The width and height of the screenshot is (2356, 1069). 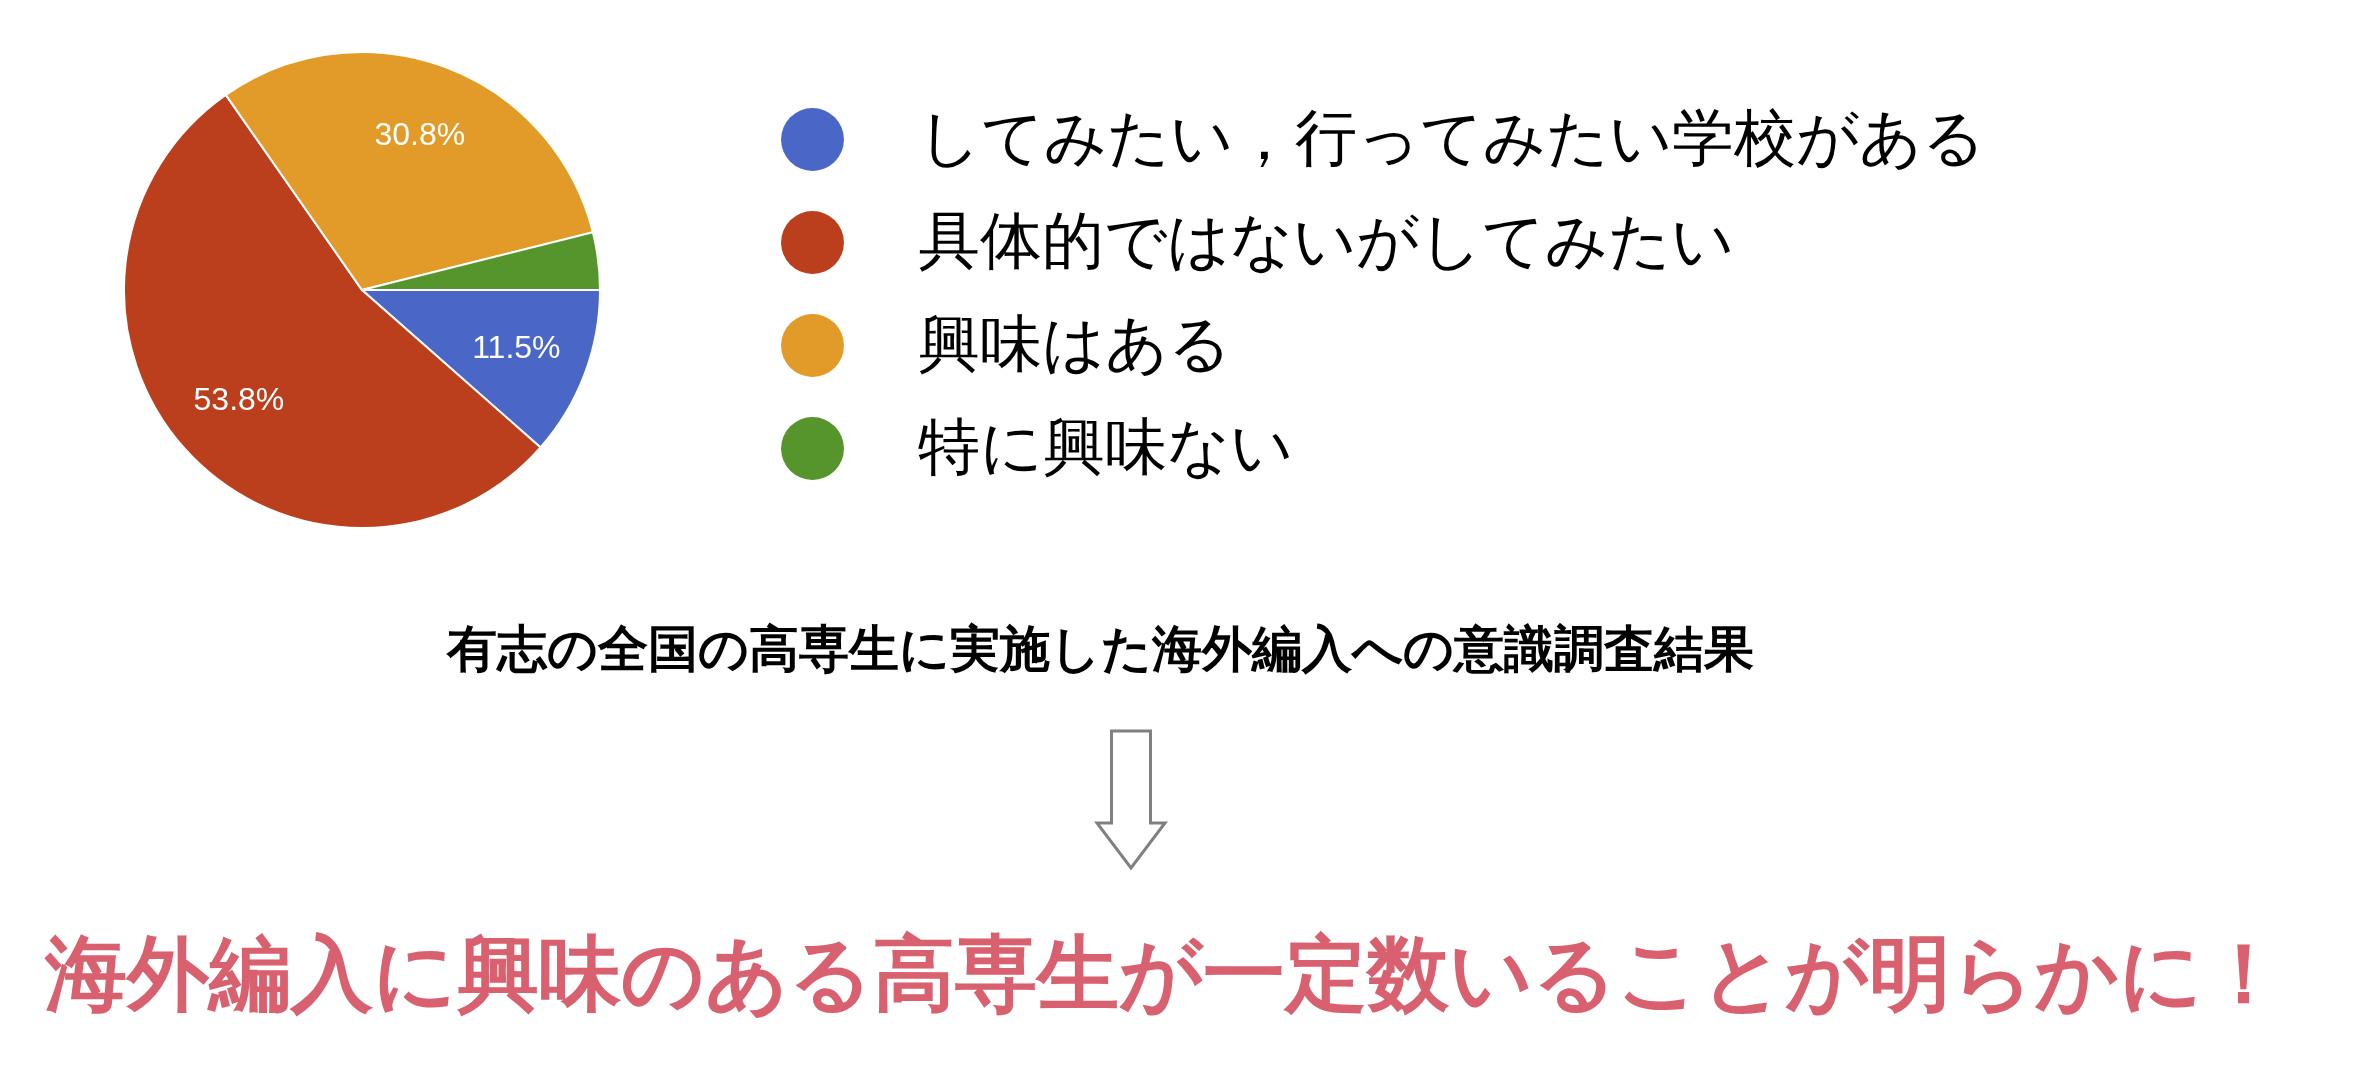 What do you see at coordinates (1099, 649) in the screenshot?
I see `text: 有志の全国の高専生に実施した海外編入への意識調査結果` at bounding box center [1099, 649].